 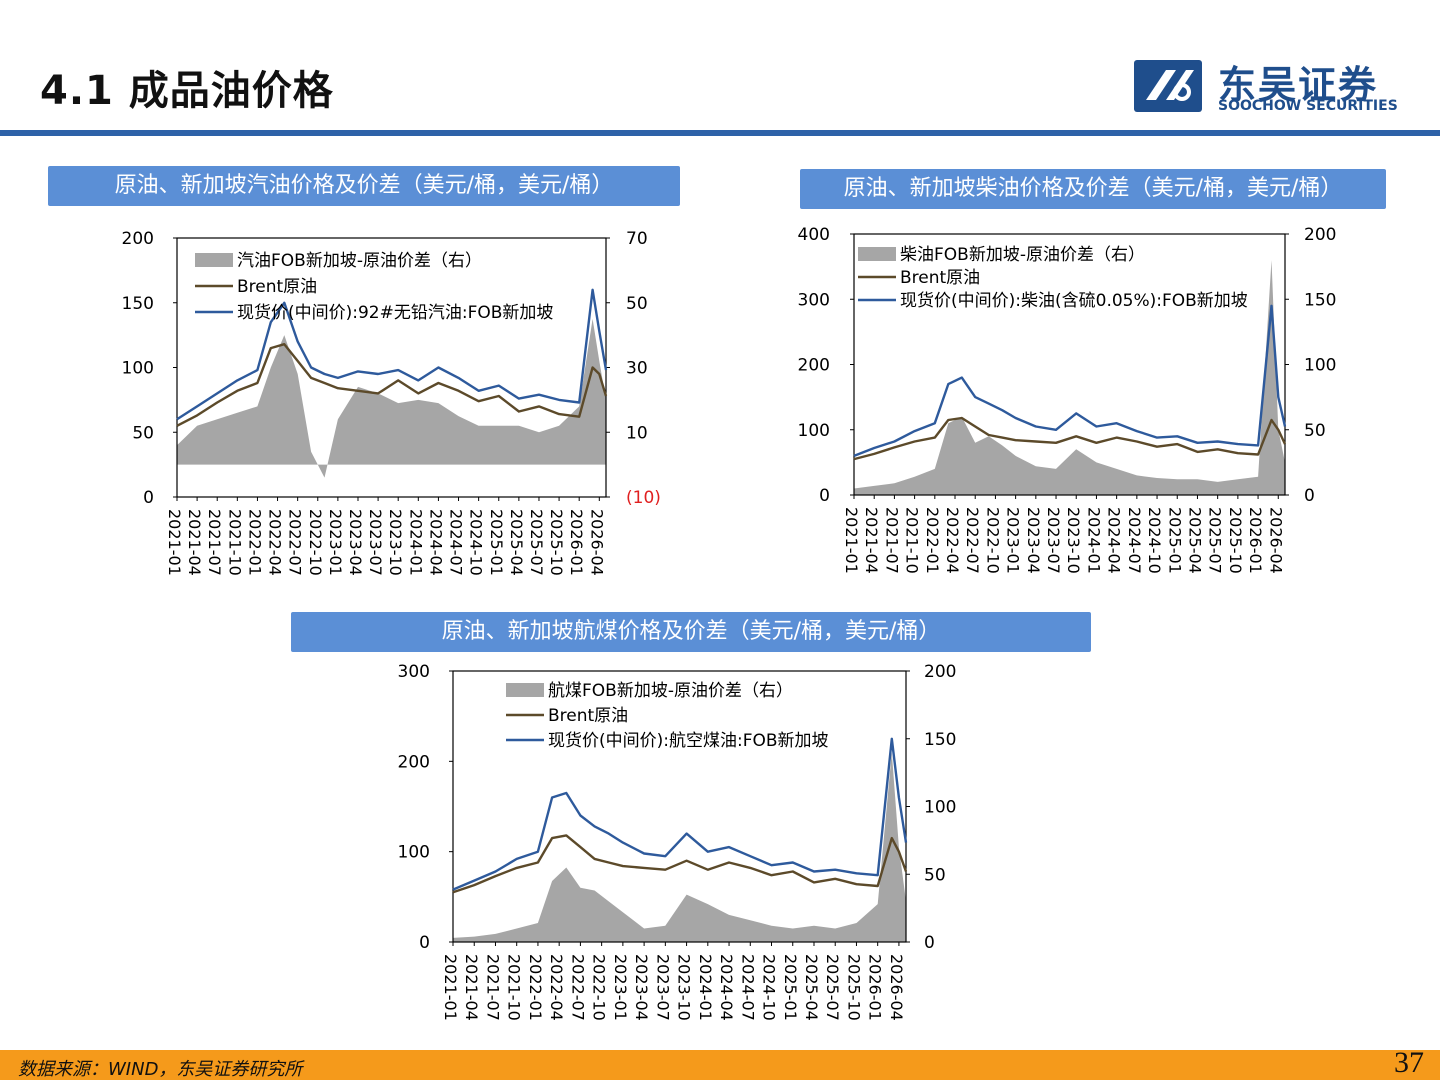 What do you see at coordinates (1074, 301) in the screenshot?
I see `legend-label: 现货价(中间价):柴油(含硫0.05%):FOB新加坡` at bounding box center [1074, 301].